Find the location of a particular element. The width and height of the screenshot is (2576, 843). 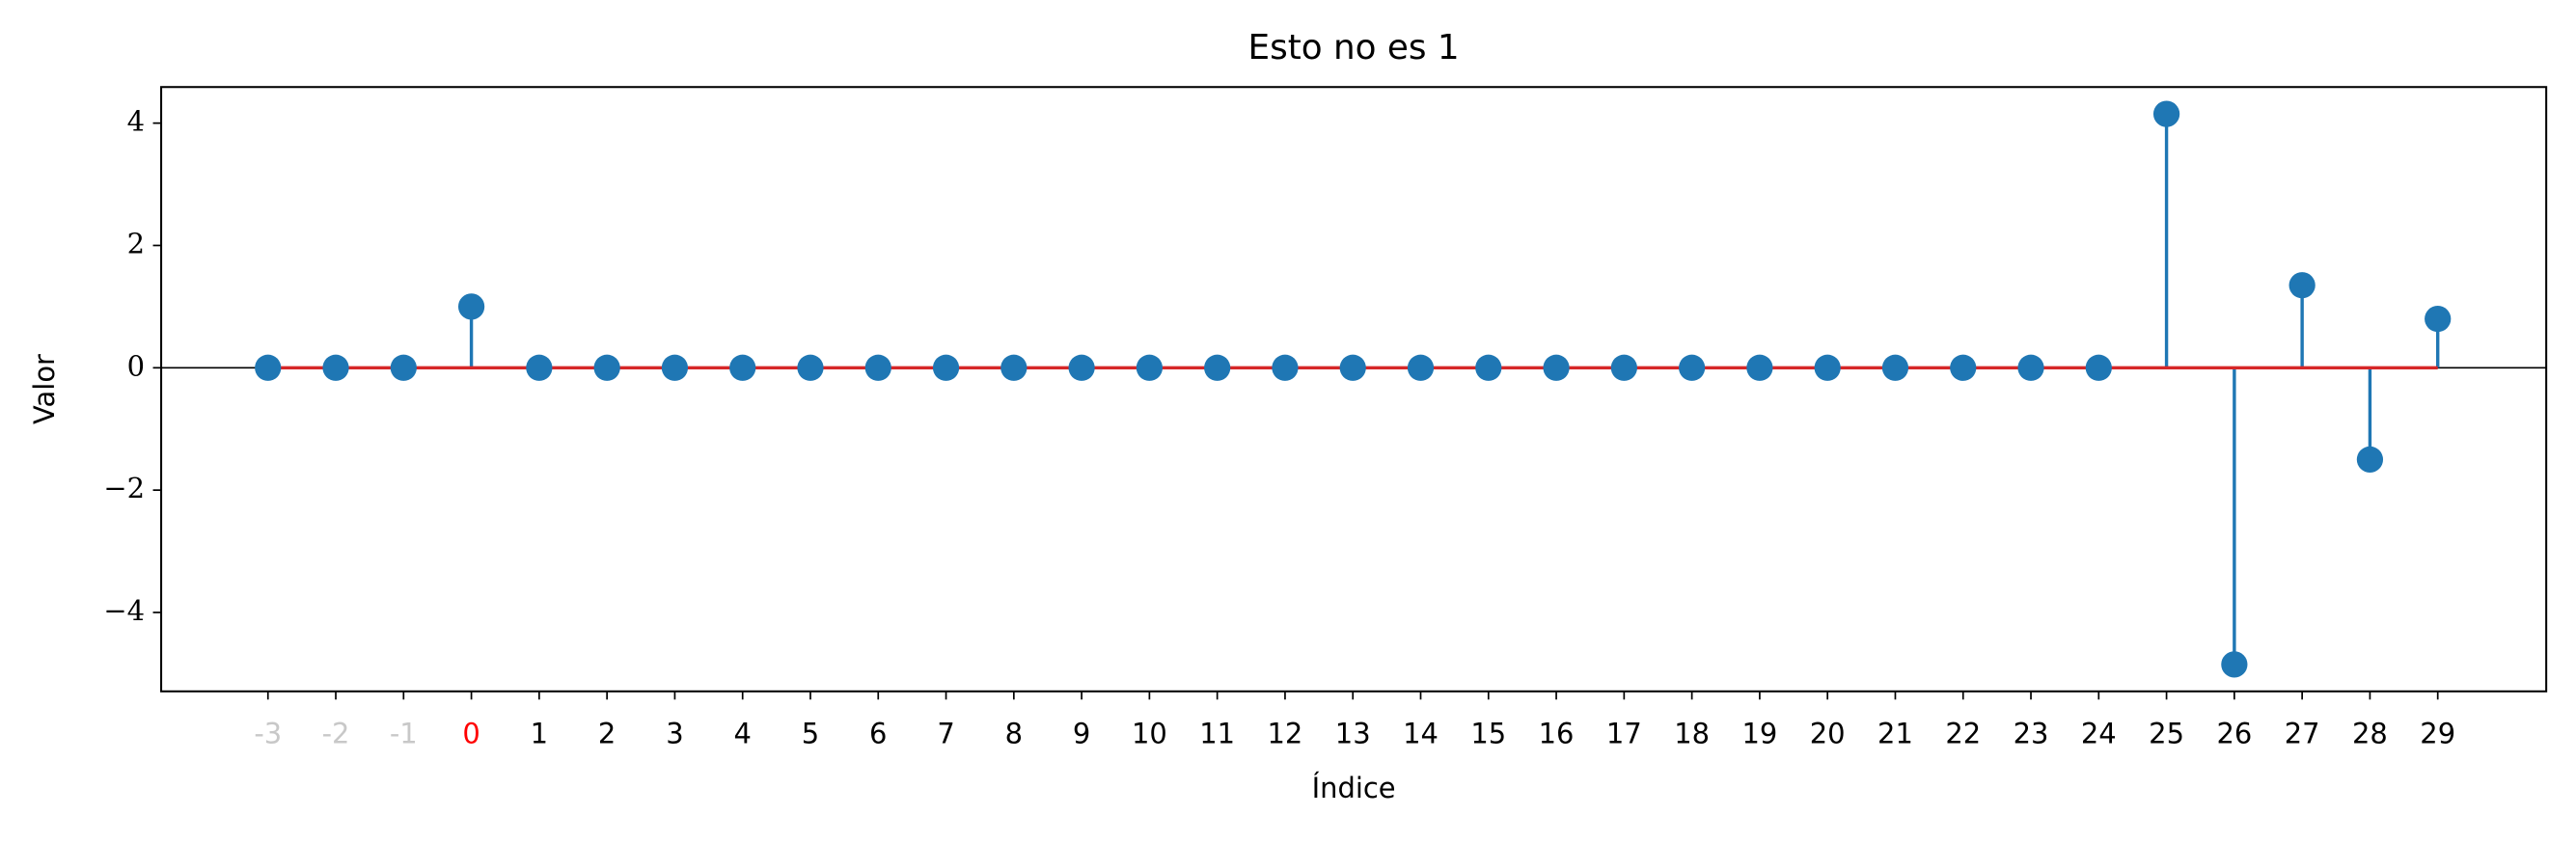

x-tick-label: 12 is located at coordinates (1286, 734).